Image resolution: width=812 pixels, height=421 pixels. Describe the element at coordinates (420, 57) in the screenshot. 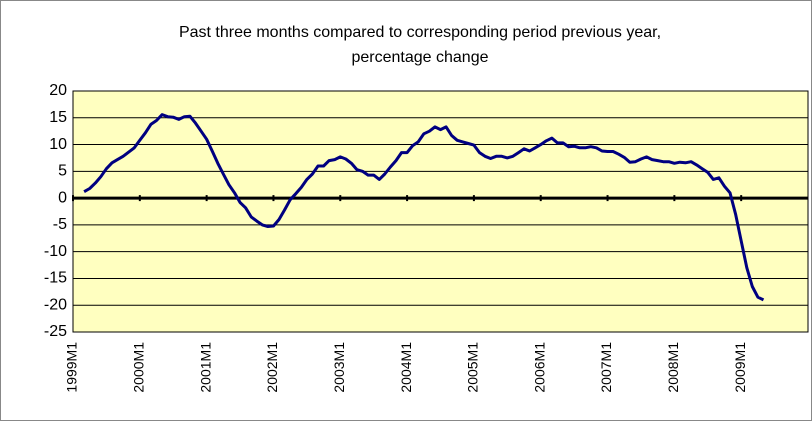

I see `chart-subtitle: percentage change` at that location.